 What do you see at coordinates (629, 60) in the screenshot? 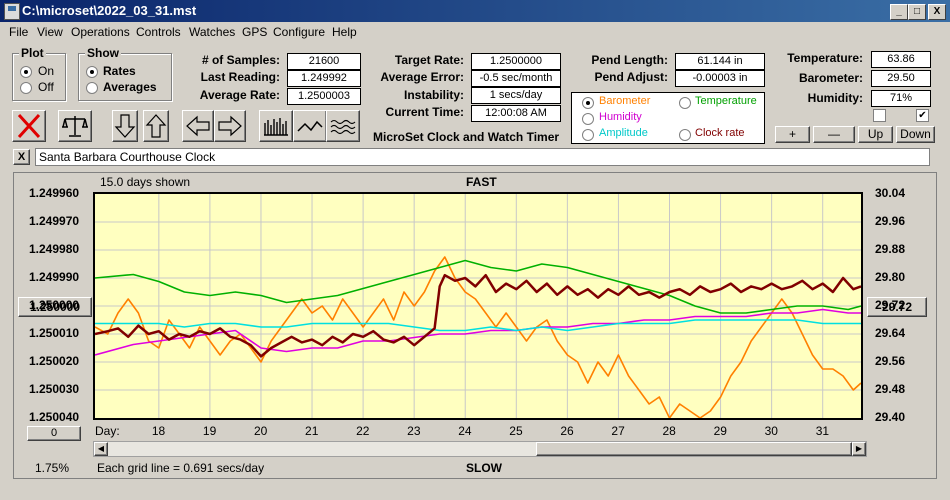
I see `pend-length-label: Pend Length:` at bounding box center [629, 60].